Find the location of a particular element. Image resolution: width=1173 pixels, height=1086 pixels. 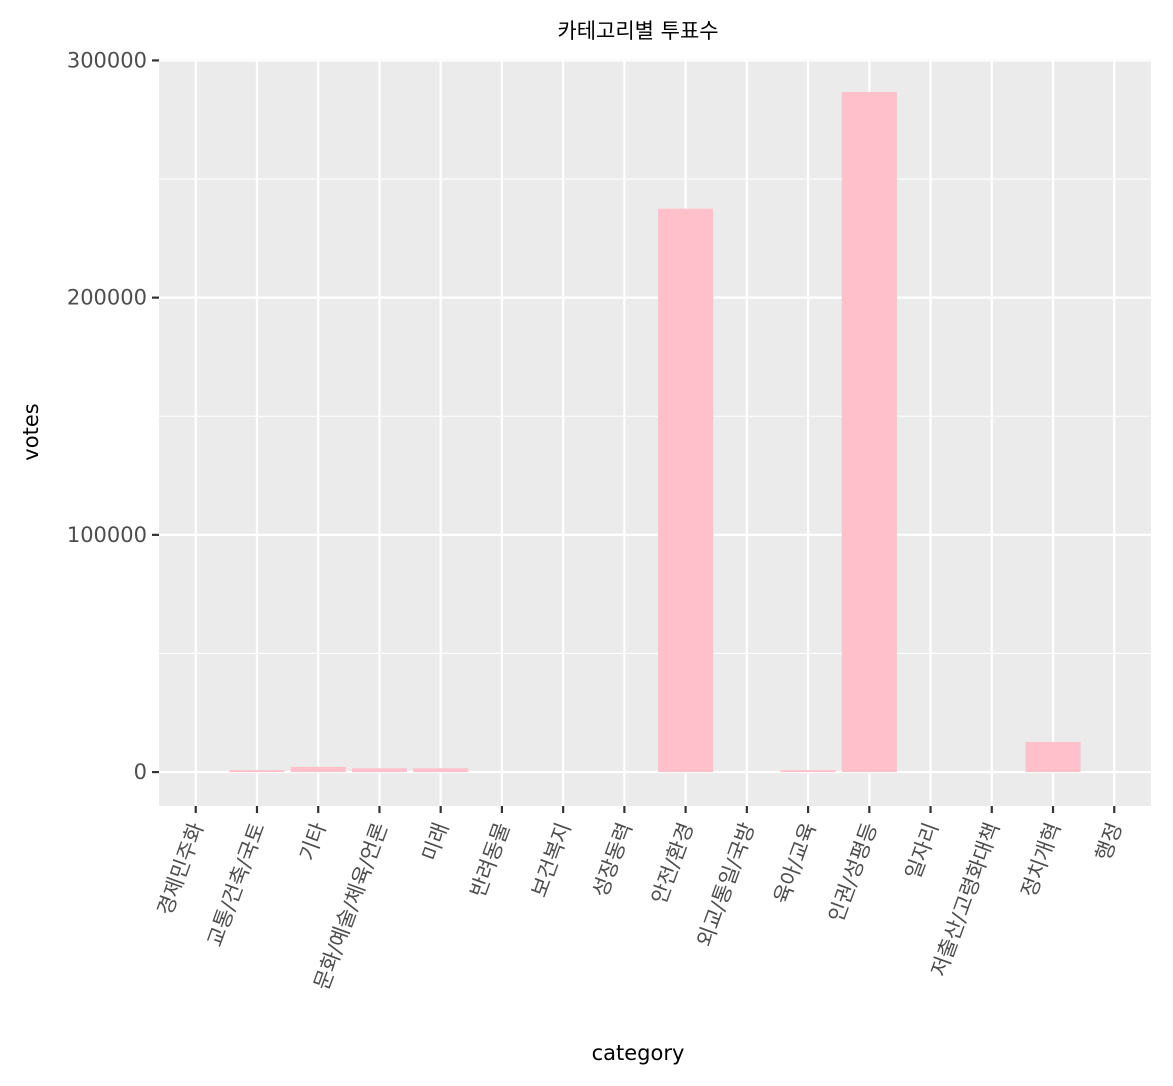

x-tick-label: 경제민주화 is located at coordinates (181, 869).